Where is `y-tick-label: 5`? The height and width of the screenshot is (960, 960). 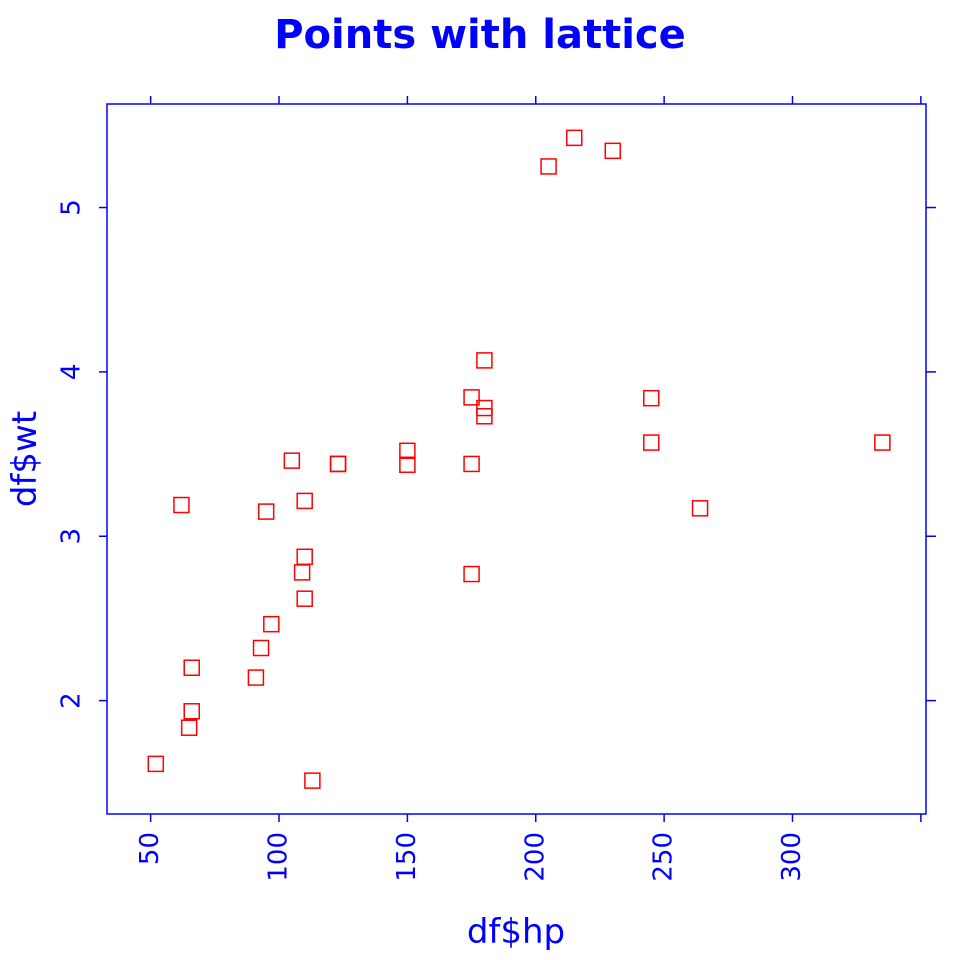 y-tick-label: 5 is located at coordinates (72, 207).